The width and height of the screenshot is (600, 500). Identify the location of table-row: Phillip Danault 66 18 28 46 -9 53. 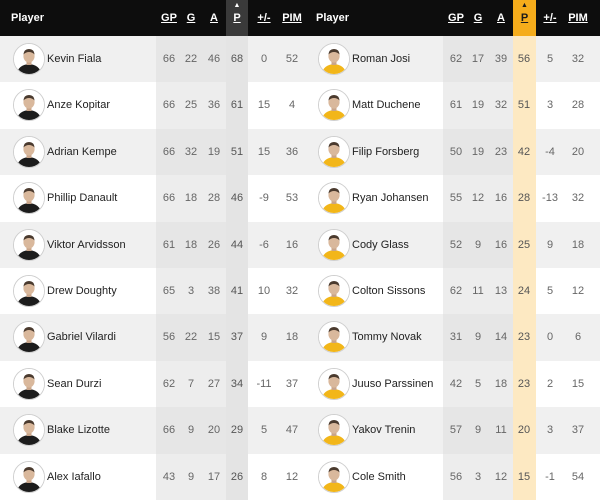
(152, 198).